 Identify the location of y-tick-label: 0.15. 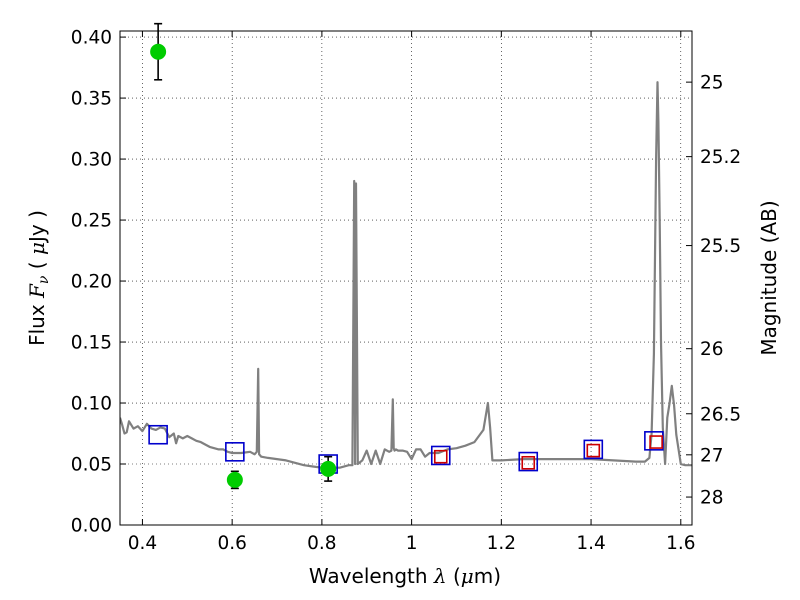
(91, 343).